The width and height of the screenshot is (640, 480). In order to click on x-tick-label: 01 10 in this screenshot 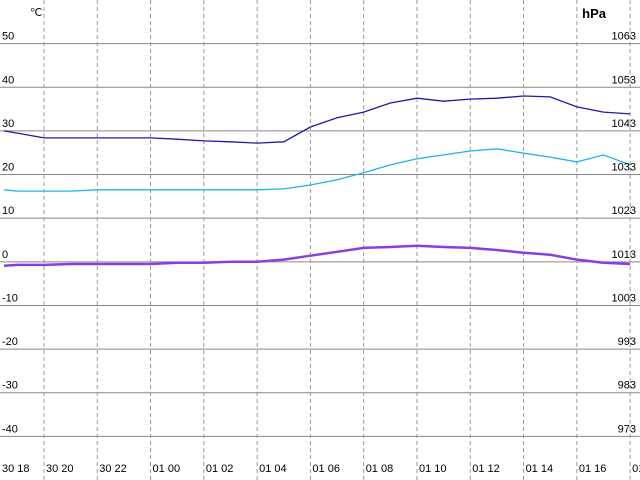, I will do `click(433, 469)`.